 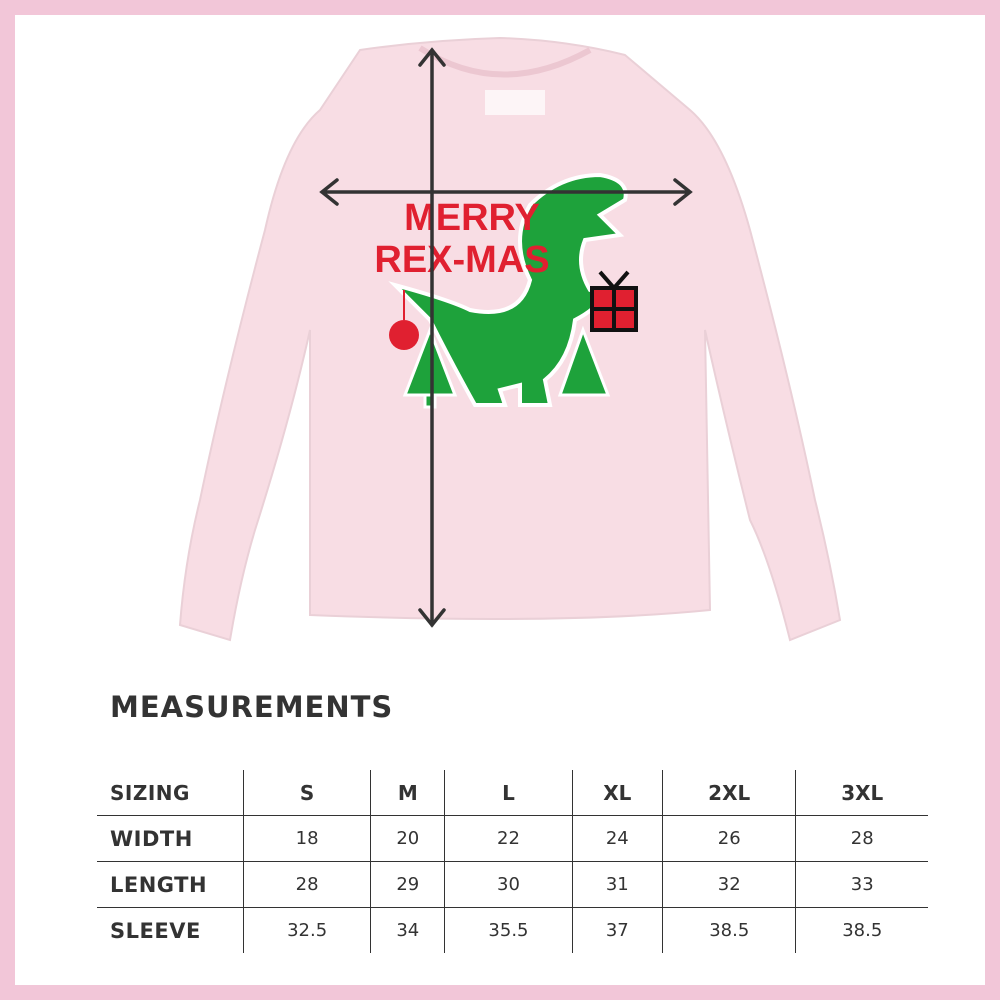 I want to click on dino, so click(x=508, y=289).